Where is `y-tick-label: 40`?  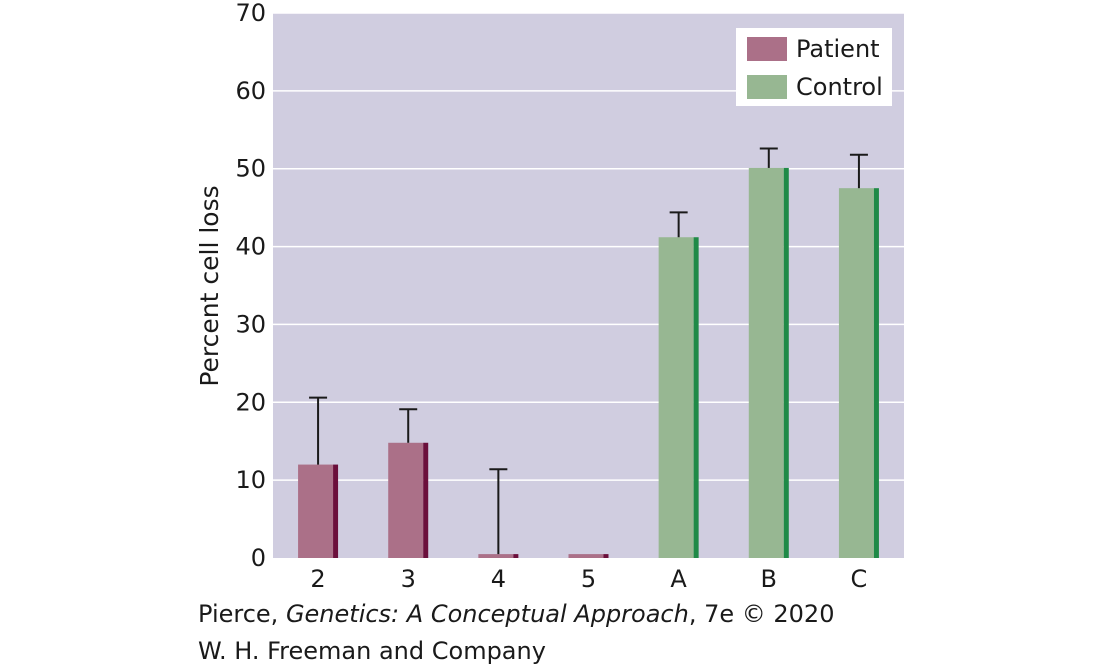
y-tick-label: 40 is located at coordinates (250, 247).